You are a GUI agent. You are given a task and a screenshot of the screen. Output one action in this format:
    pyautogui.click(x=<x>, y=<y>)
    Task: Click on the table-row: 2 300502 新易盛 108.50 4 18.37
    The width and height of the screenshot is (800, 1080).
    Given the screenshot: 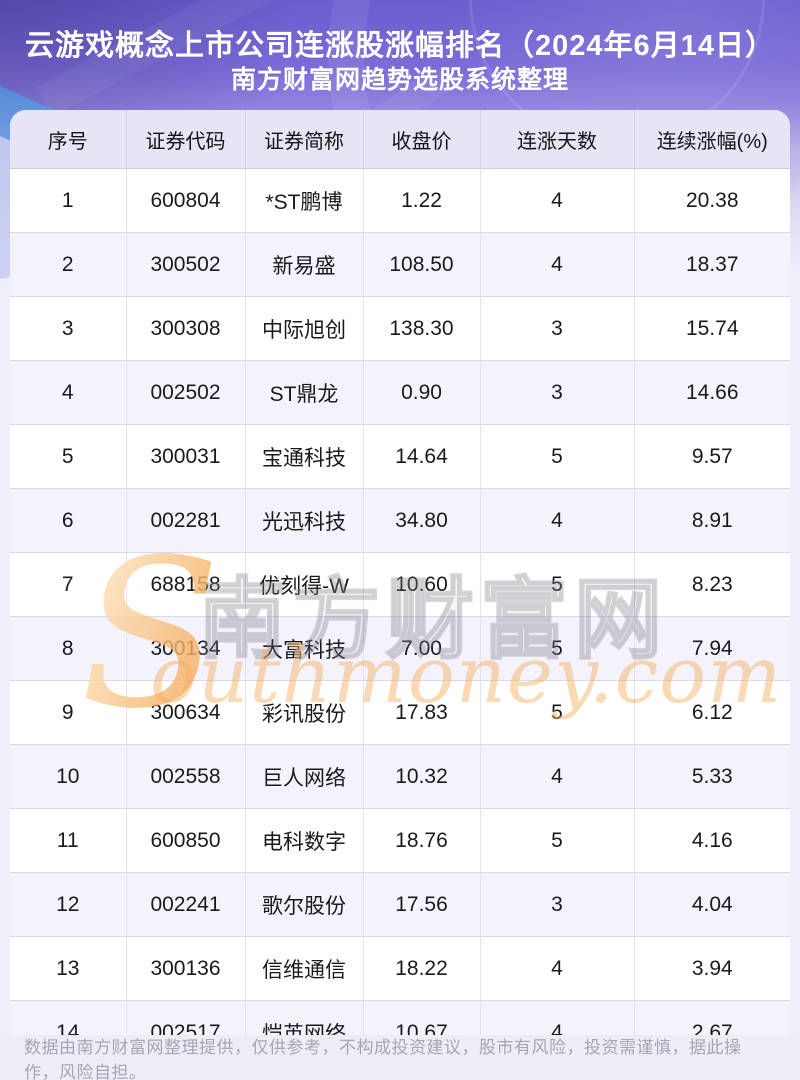 What is the action you would take?
    pyautogui.click(x=400, y=264)
    